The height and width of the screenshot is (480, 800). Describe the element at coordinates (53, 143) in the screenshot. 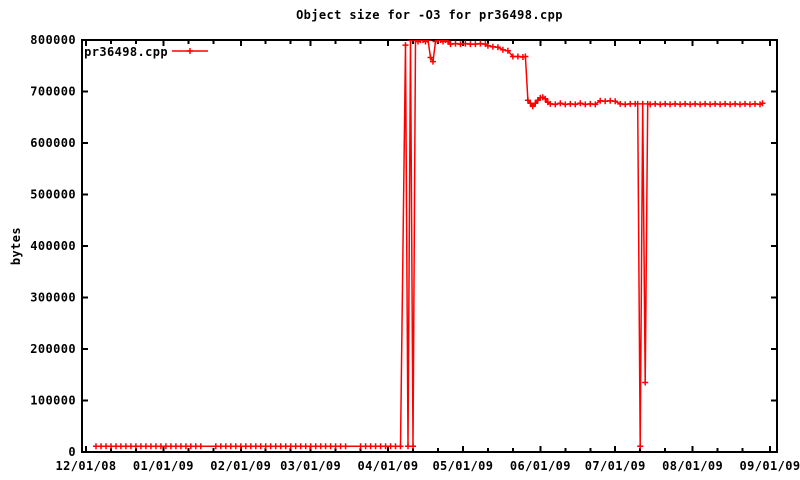

I see `svg-text: 600000` at that location.